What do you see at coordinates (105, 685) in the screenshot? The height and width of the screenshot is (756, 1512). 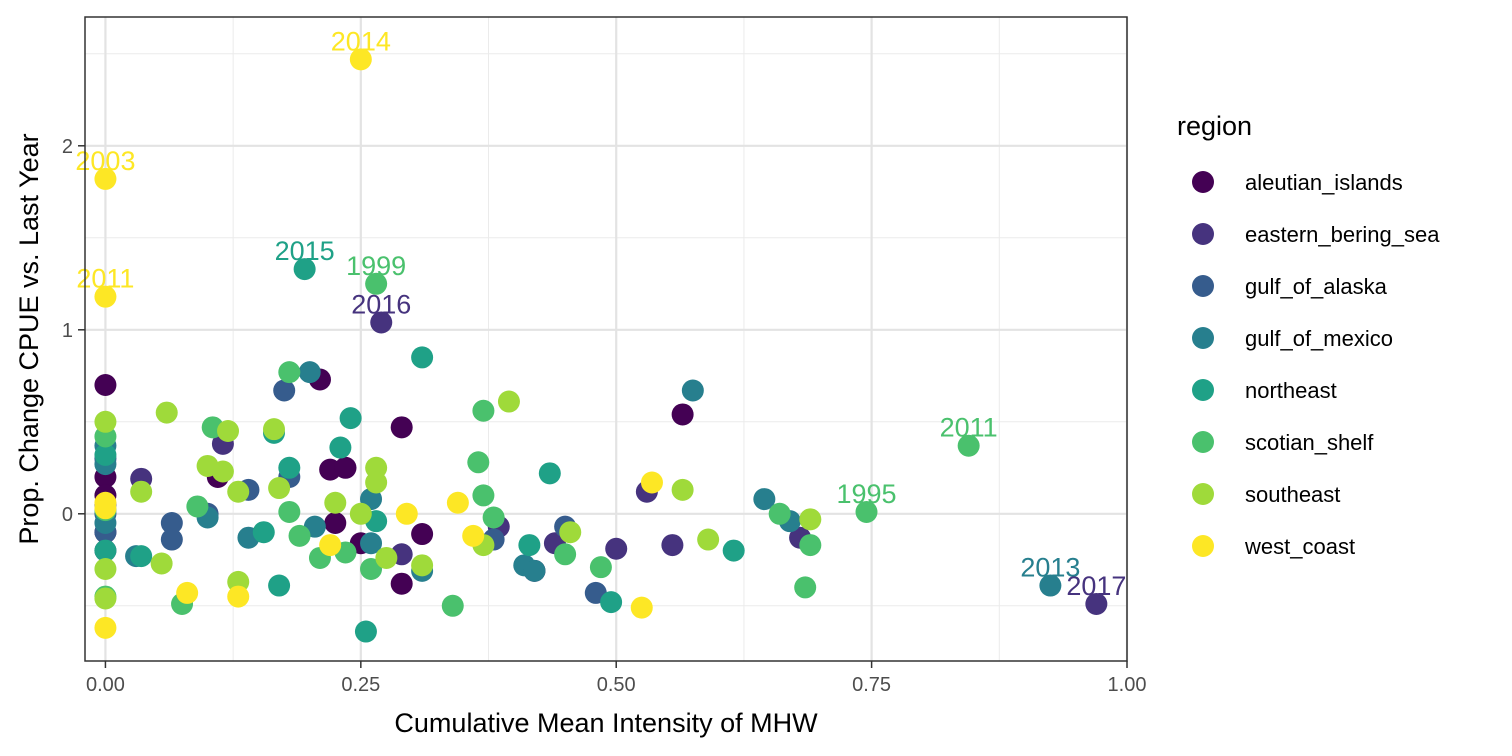 I see `x-tick-label: 0.00` at bounding box center [105, 685].